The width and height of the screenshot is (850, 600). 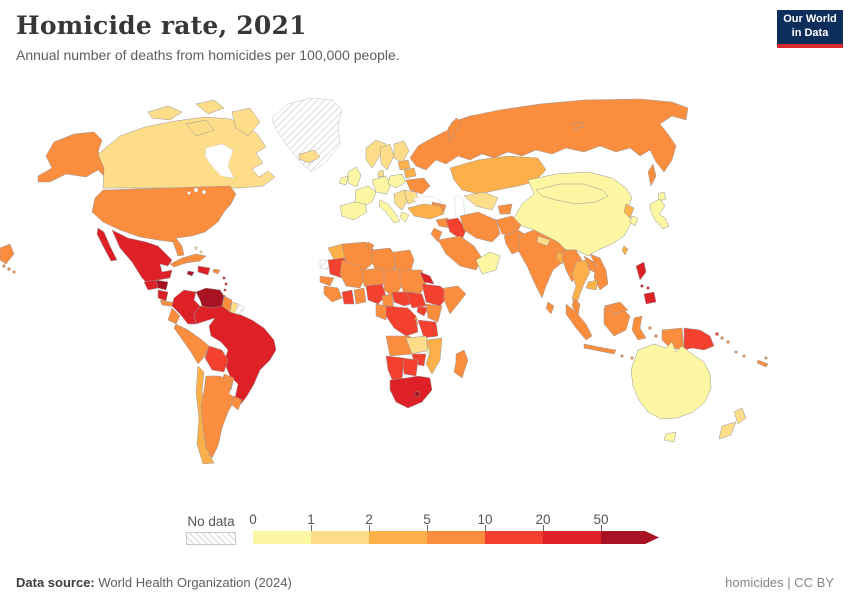 What do you see at coordinates (436, 235) in the screenshot?
I see `region-jordan-israel` at bounding box center [436, 235].